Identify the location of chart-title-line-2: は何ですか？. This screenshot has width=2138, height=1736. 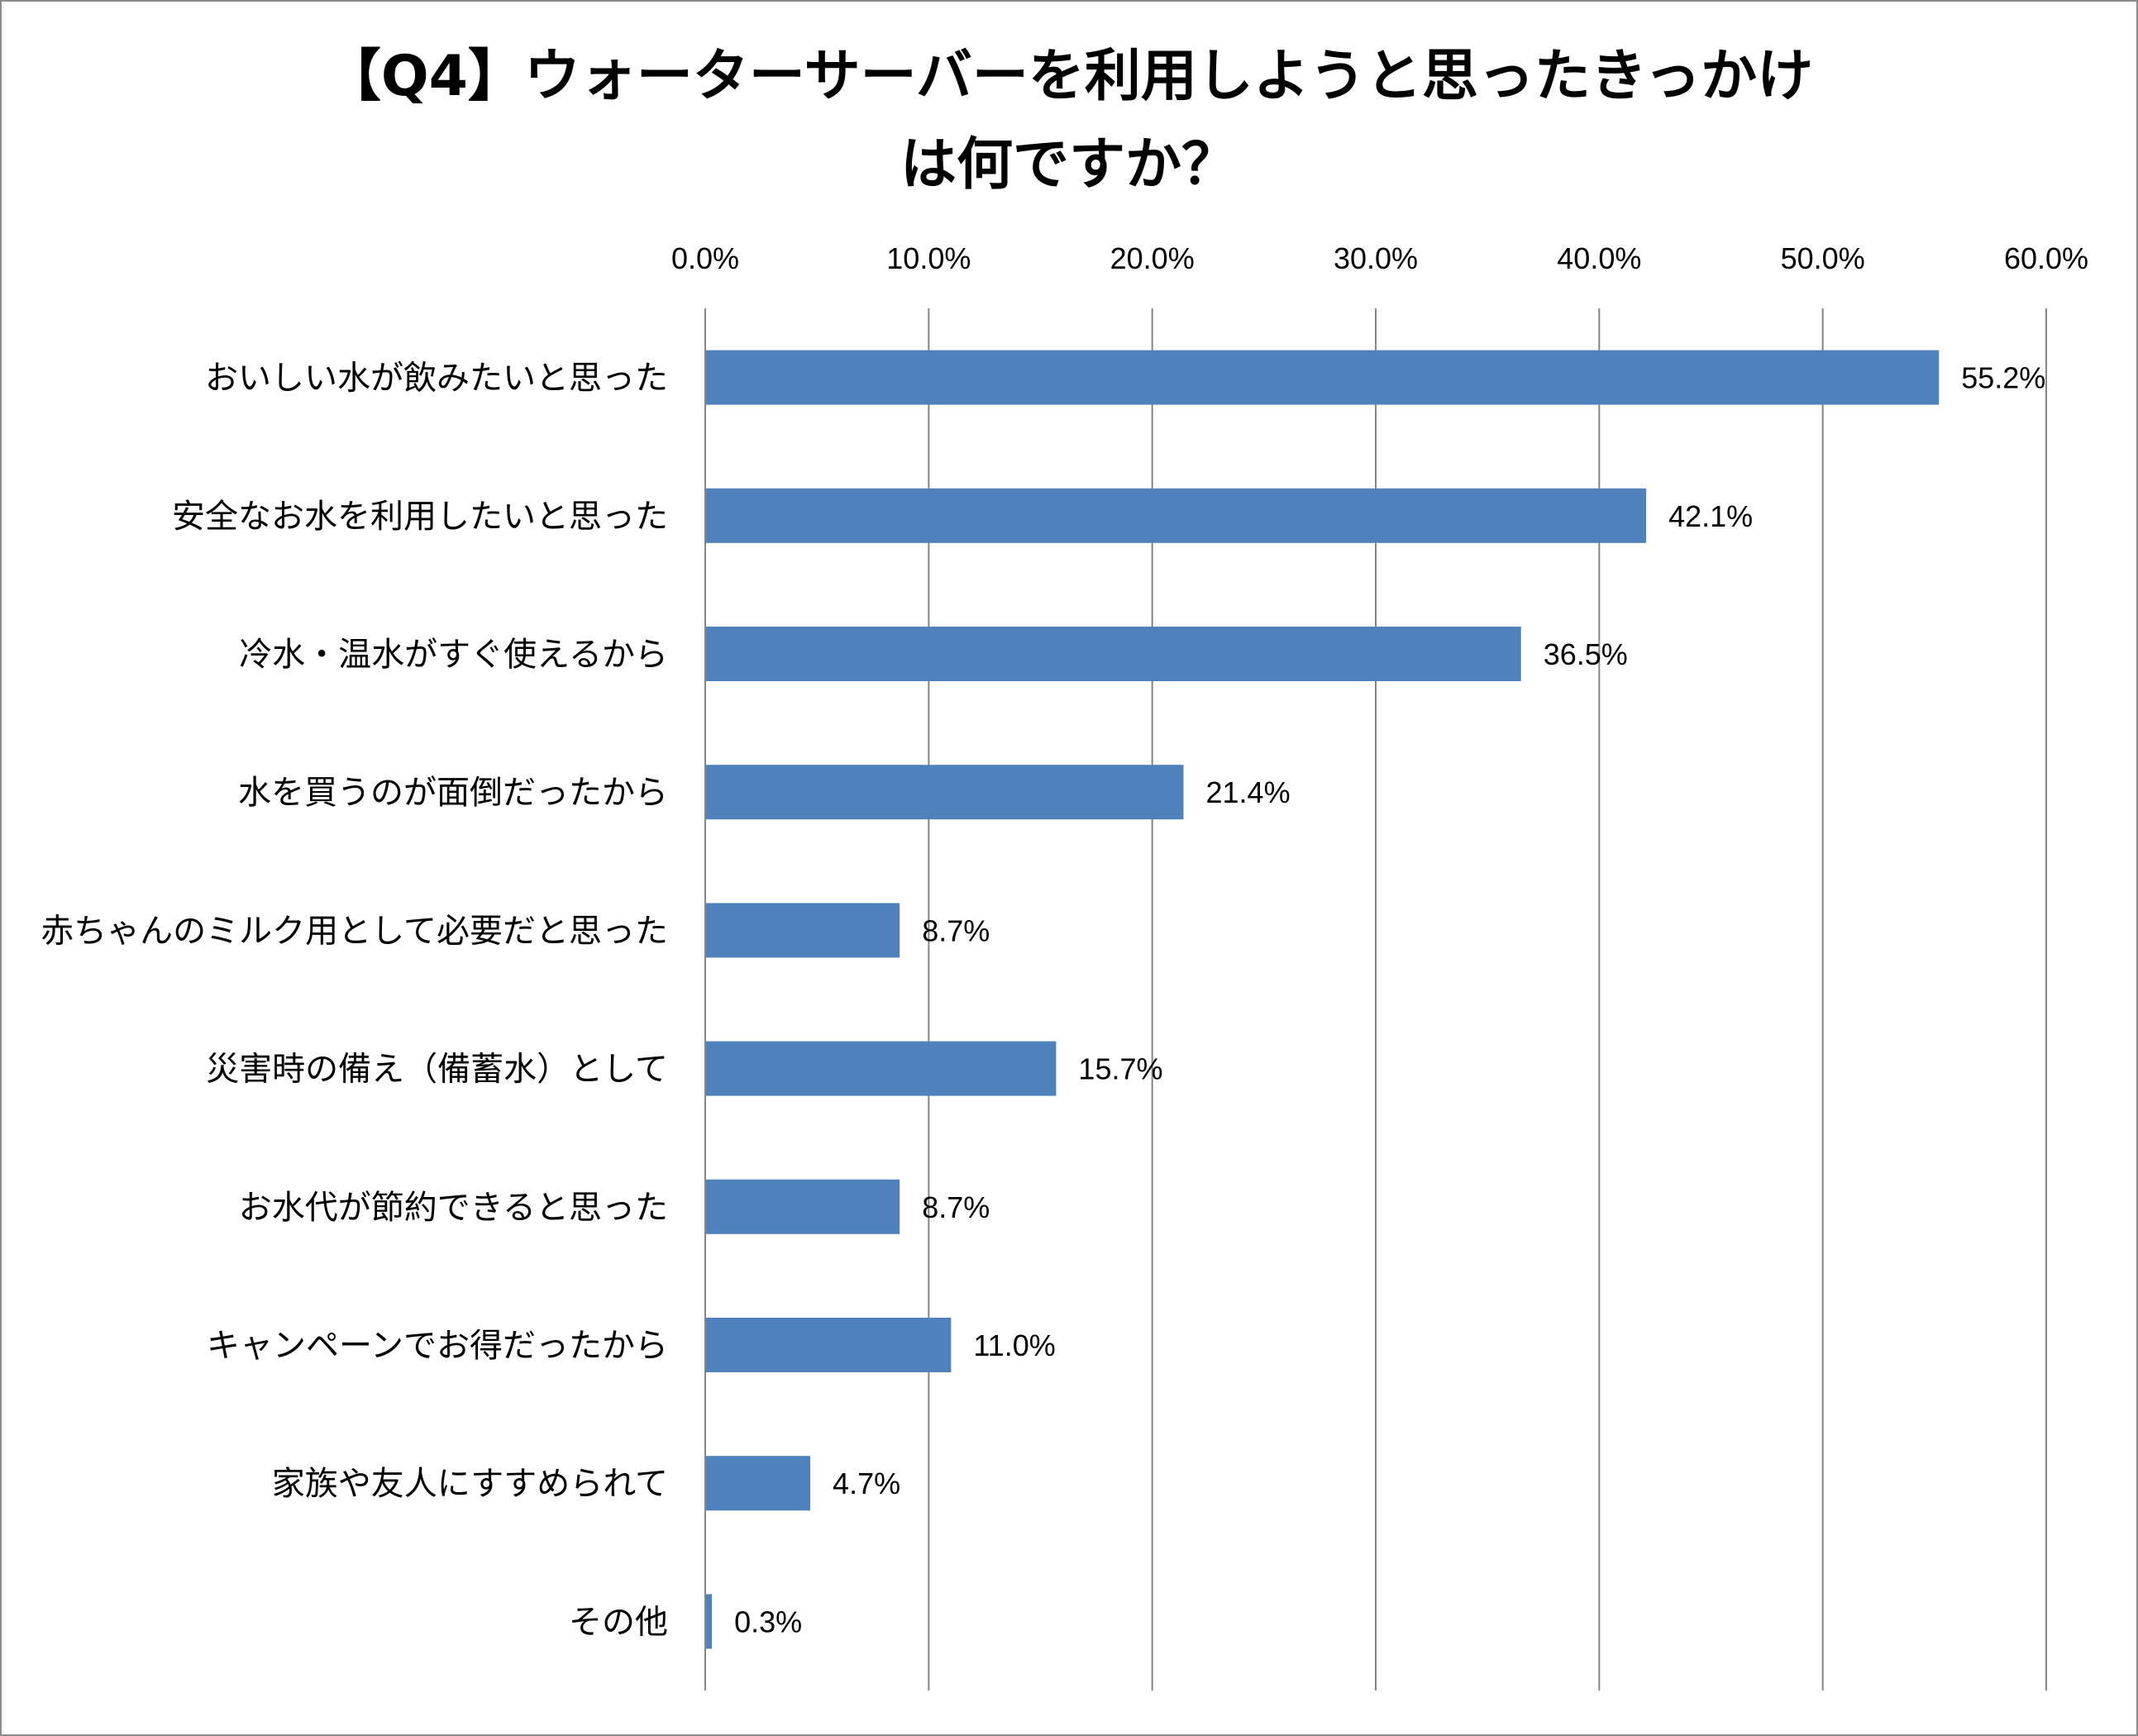
(1069, 165).